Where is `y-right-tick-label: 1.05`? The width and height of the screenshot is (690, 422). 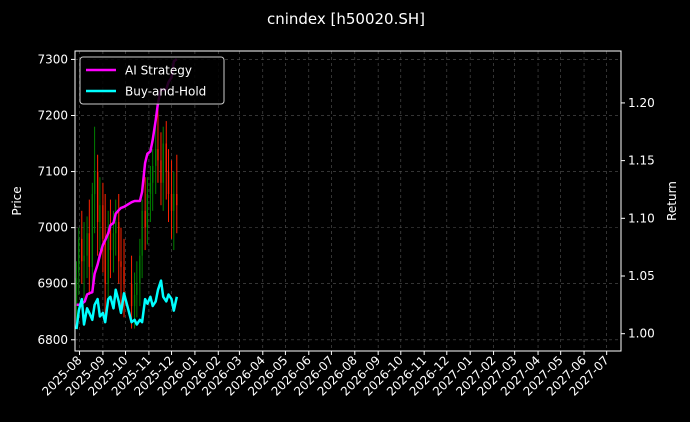
y-right-tick-label: 1.05 is located at coordinates (641, 276).